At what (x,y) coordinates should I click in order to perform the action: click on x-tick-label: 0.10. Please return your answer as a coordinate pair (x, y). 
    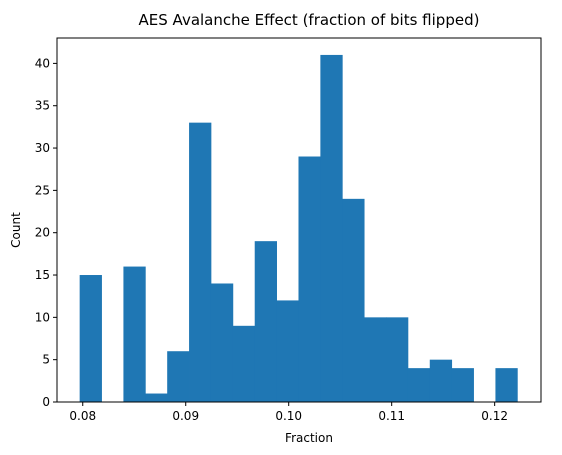
    Looking at the image, I should click on (288, 416).